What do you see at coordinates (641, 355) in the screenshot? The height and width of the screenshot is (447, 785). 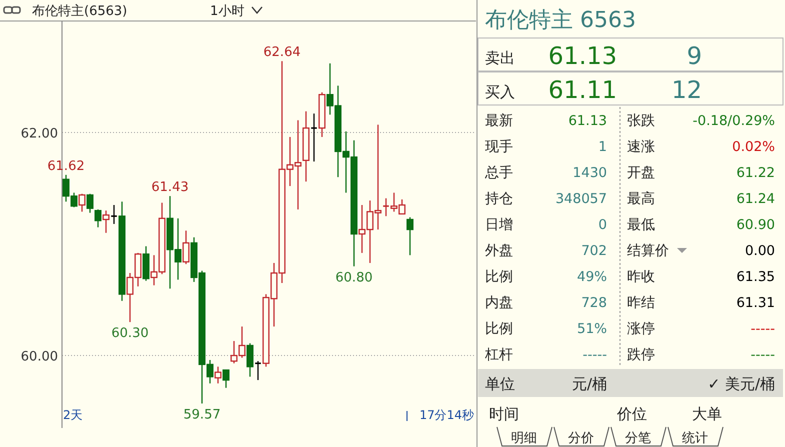 I see `text: 跌停` at bounding box center [641, 355].